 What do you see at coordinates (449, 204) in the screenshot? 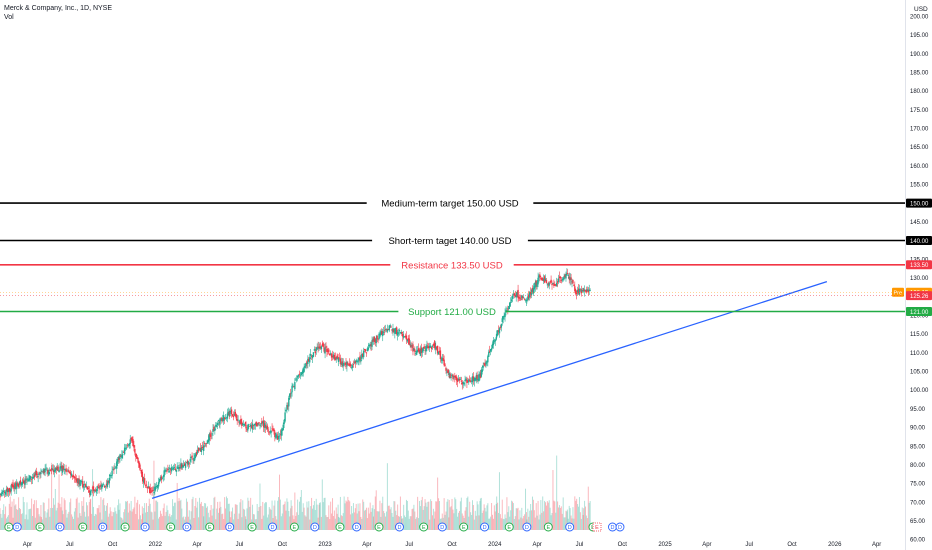
I see `level-label: Medium-term target 150.00 USD` at bounding box center [449, 204].